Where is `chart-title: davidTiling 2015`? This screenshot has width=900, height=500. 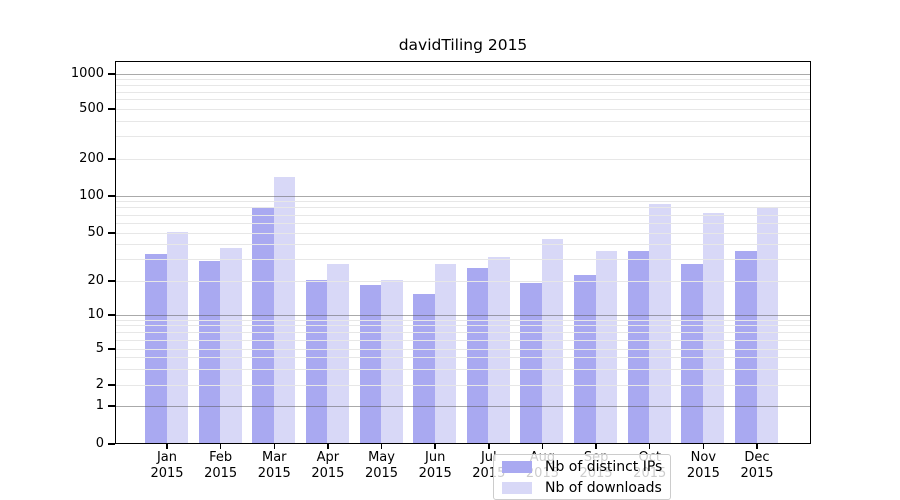
chart-title: davidTiling 2015 is located at coordinates (463, 45).